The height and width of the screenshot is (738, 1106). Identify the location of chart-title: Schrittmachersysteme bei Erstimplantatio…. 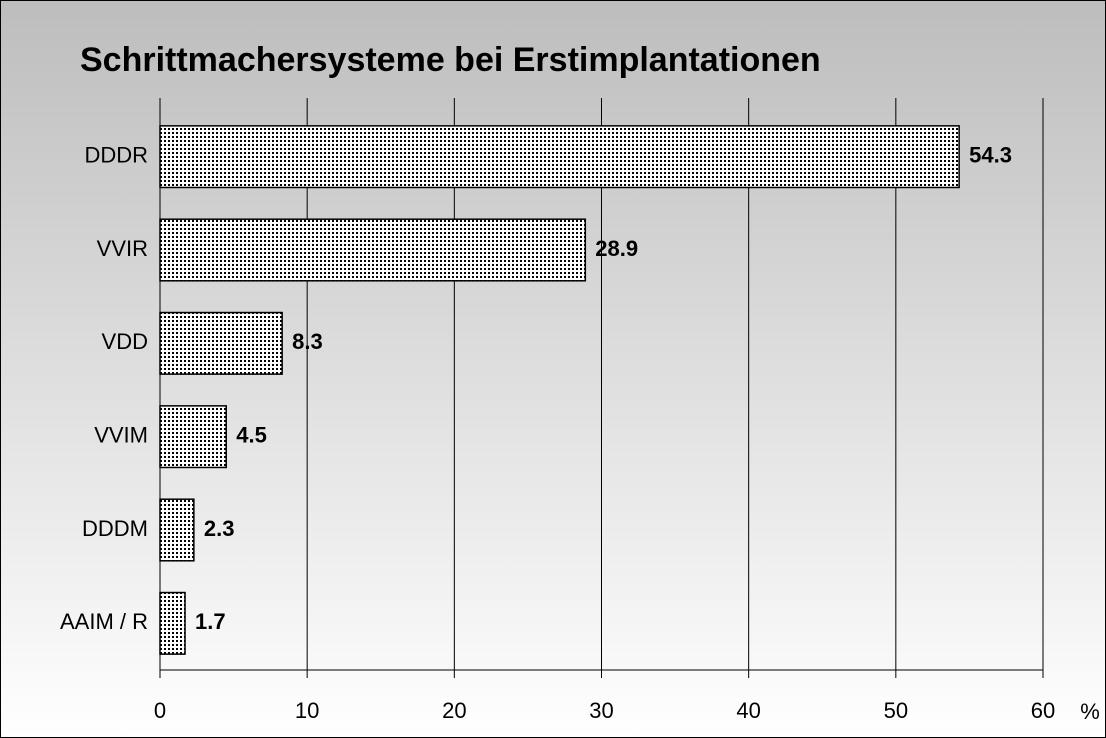
(450, 60).